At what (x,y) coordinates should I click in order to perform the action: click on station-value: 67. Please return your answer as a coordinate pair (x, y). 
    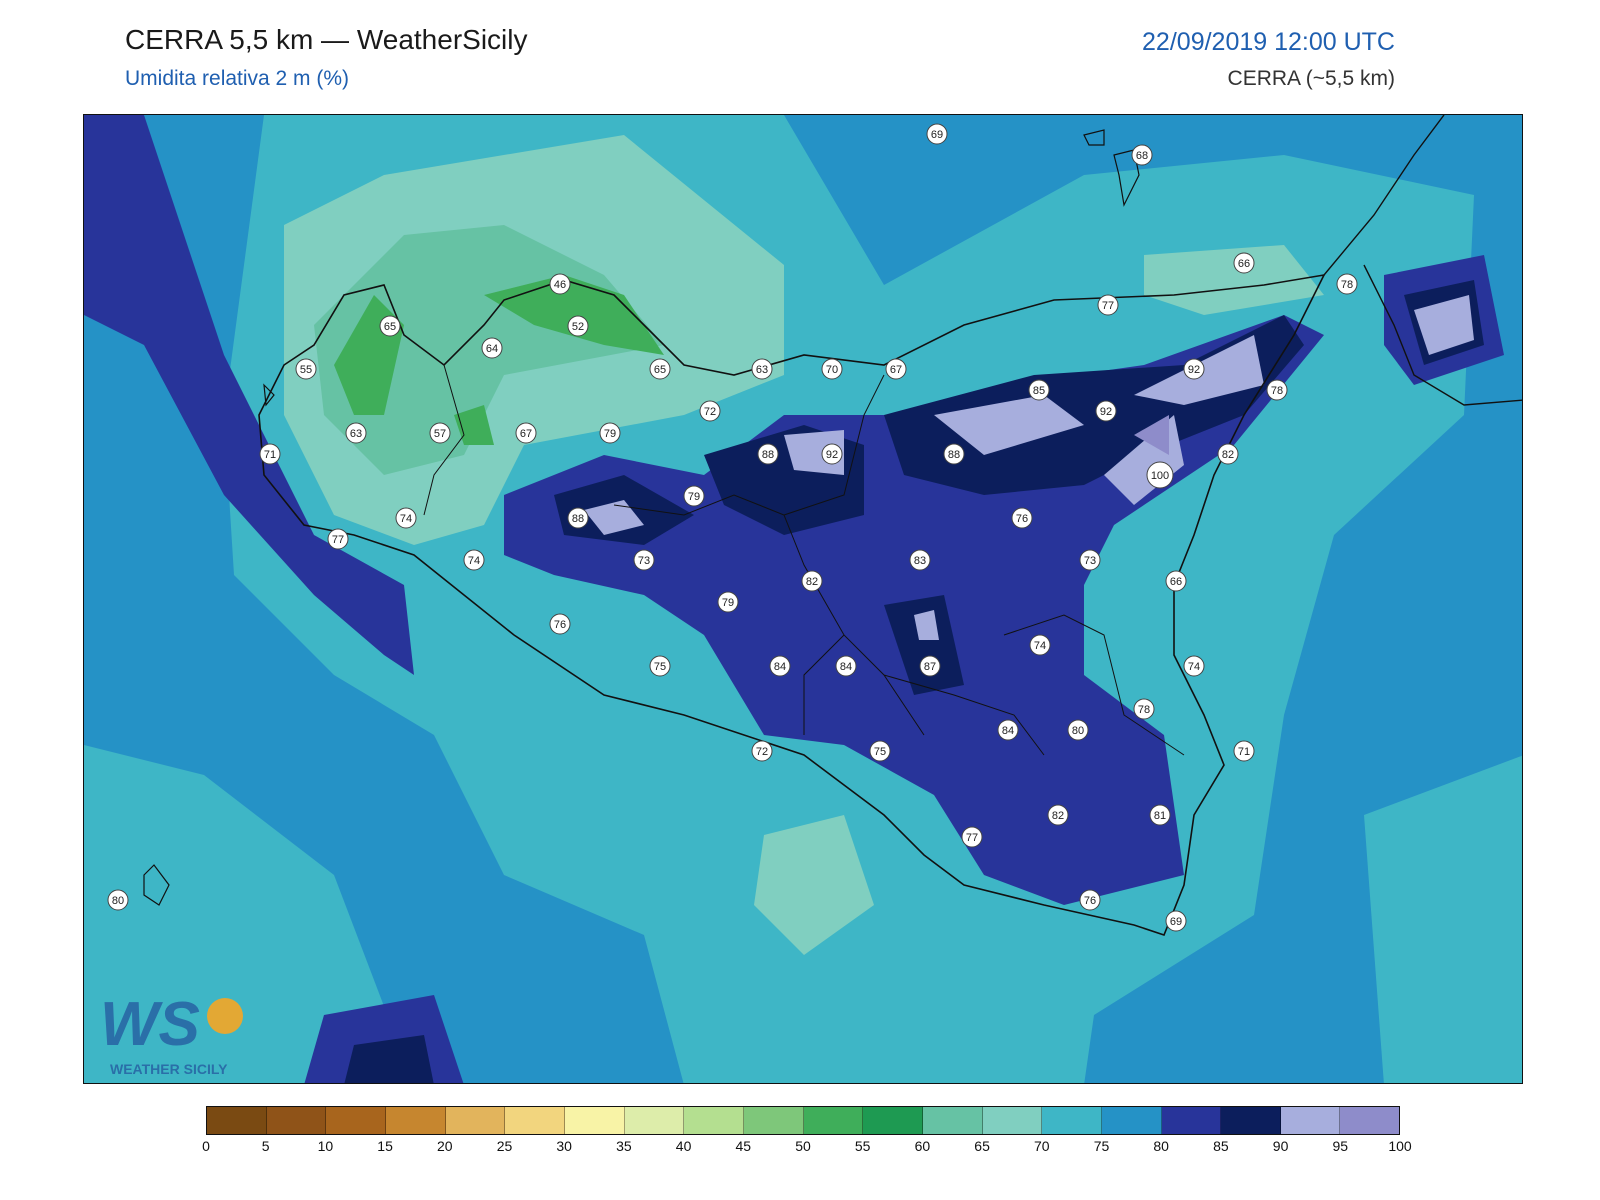
    Looking at the image, I should click on (896, 370).